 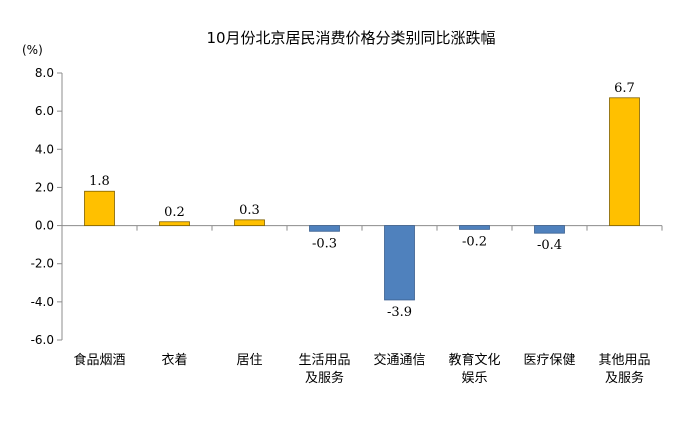 I want to click on data-label: -0.2, so click(x=474, y=241).